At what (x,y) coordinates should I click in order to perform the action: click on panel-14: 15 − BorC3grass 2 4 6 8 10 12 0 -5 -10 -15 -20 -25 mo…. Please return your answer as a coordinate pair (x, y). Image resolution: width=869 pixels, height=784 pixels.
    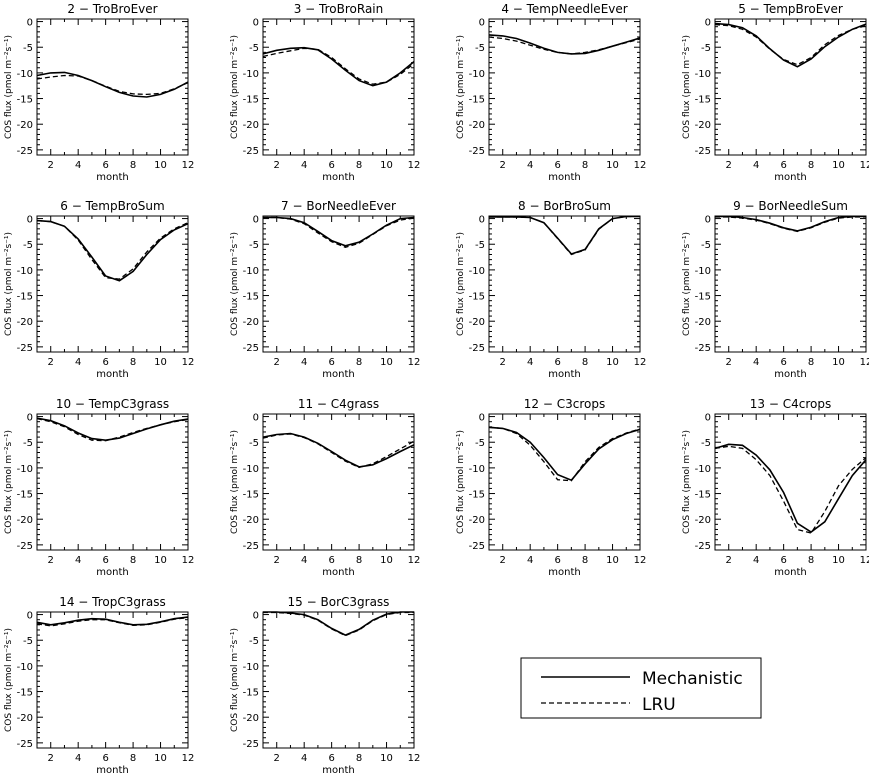
    Looking at the image, I should click on (325, 685).